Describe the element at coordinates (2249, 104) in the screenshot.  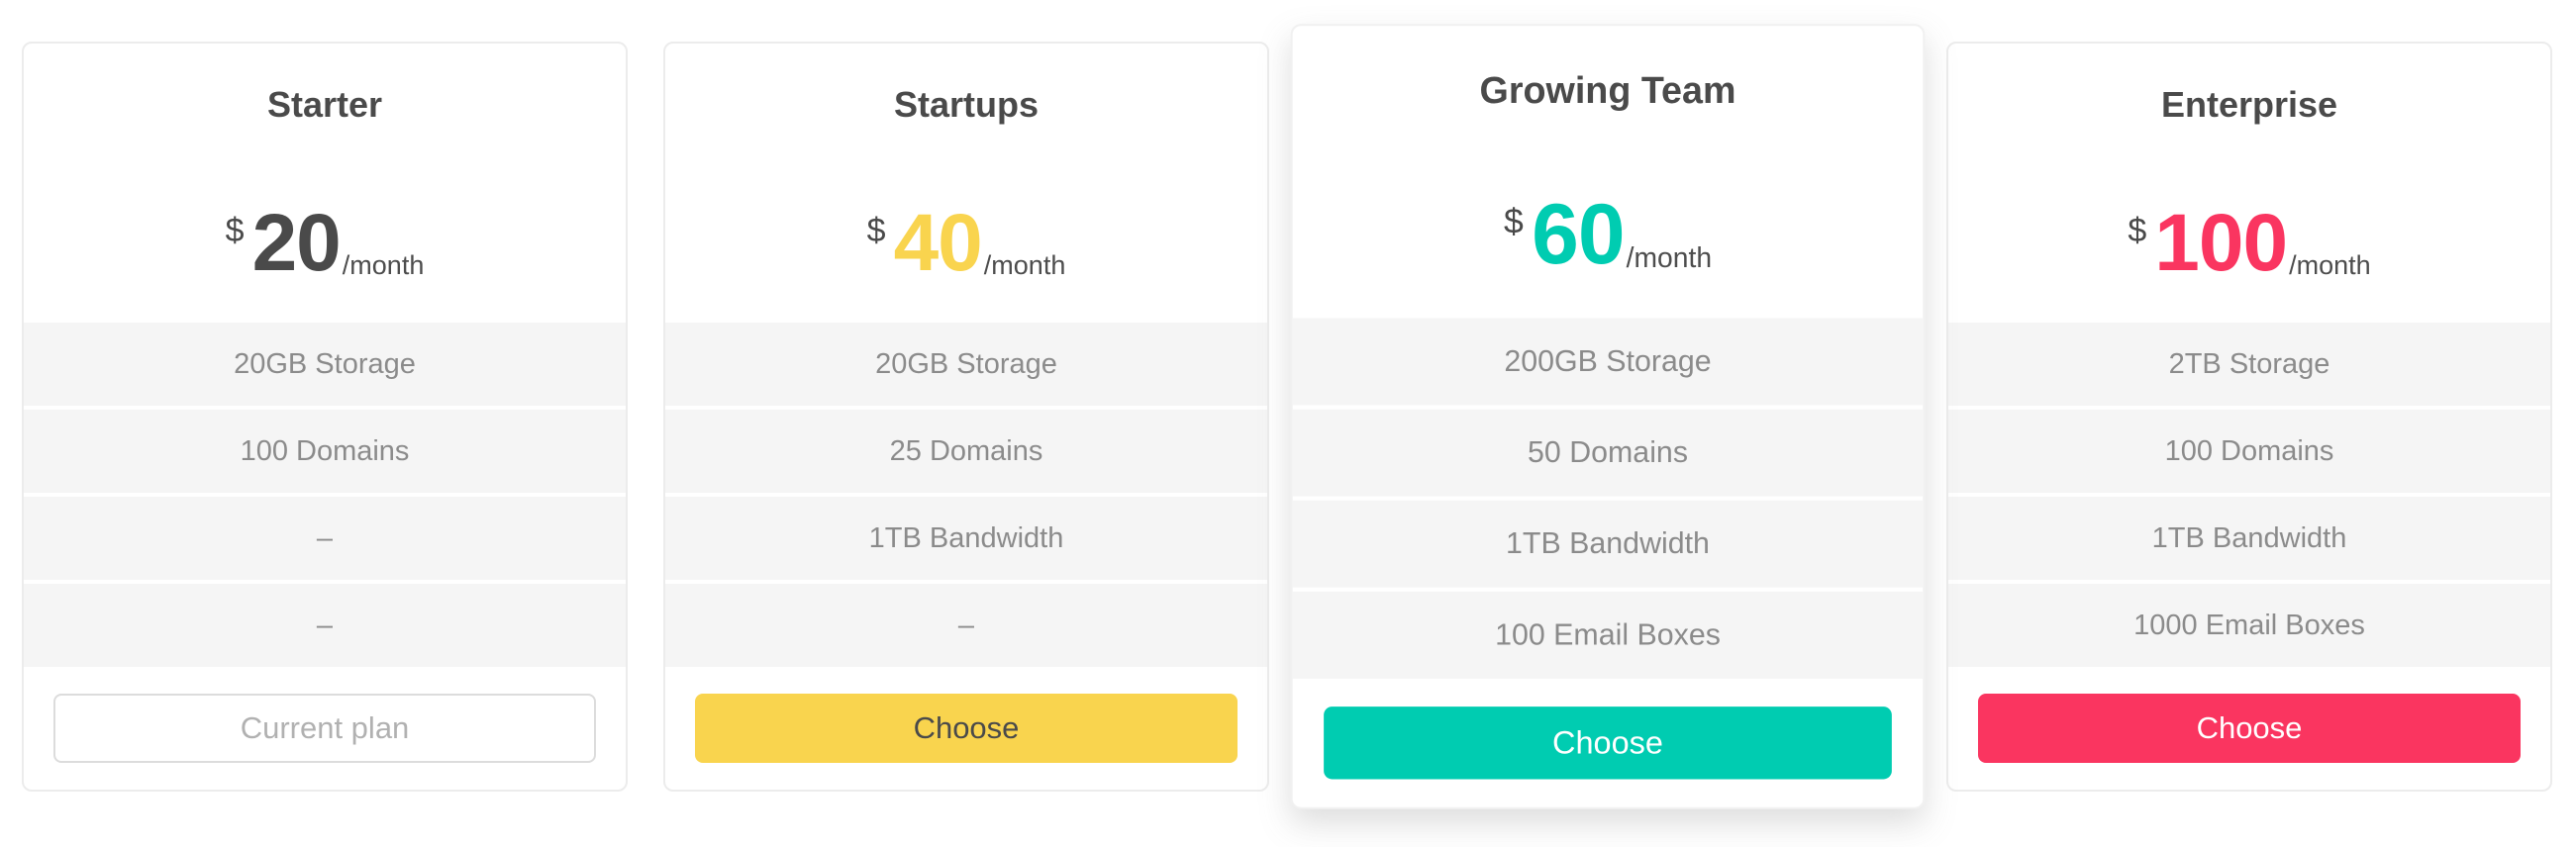
I see `plan-title: Enterprise` at that location.